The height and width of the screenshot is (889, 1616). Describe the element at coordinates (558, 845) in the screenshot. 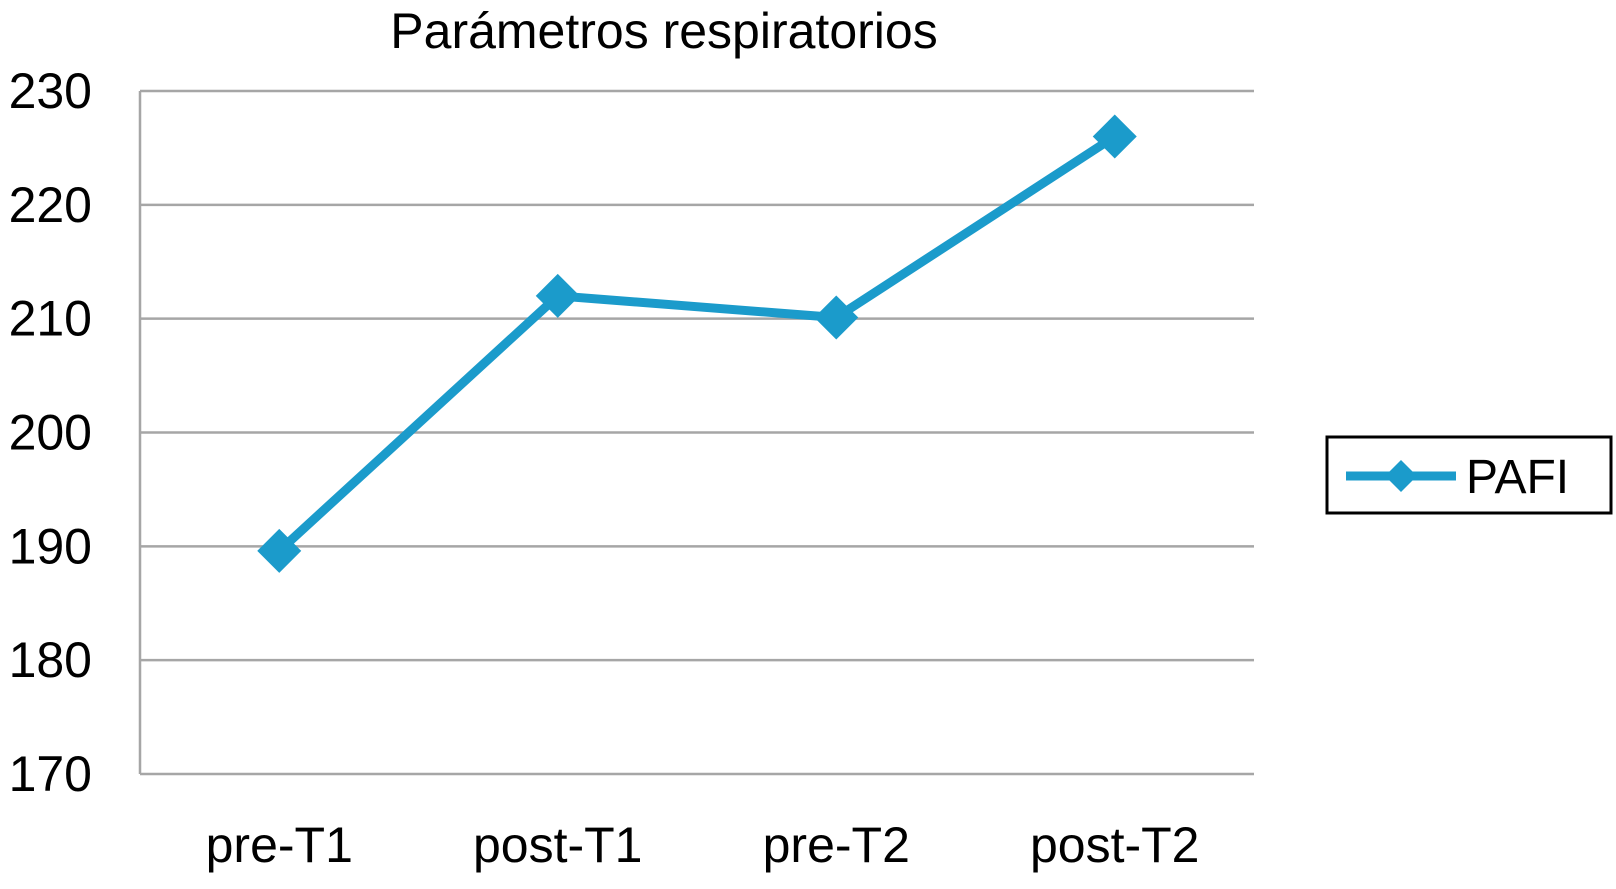

I see `x-tick-label: post-T1` at that location.